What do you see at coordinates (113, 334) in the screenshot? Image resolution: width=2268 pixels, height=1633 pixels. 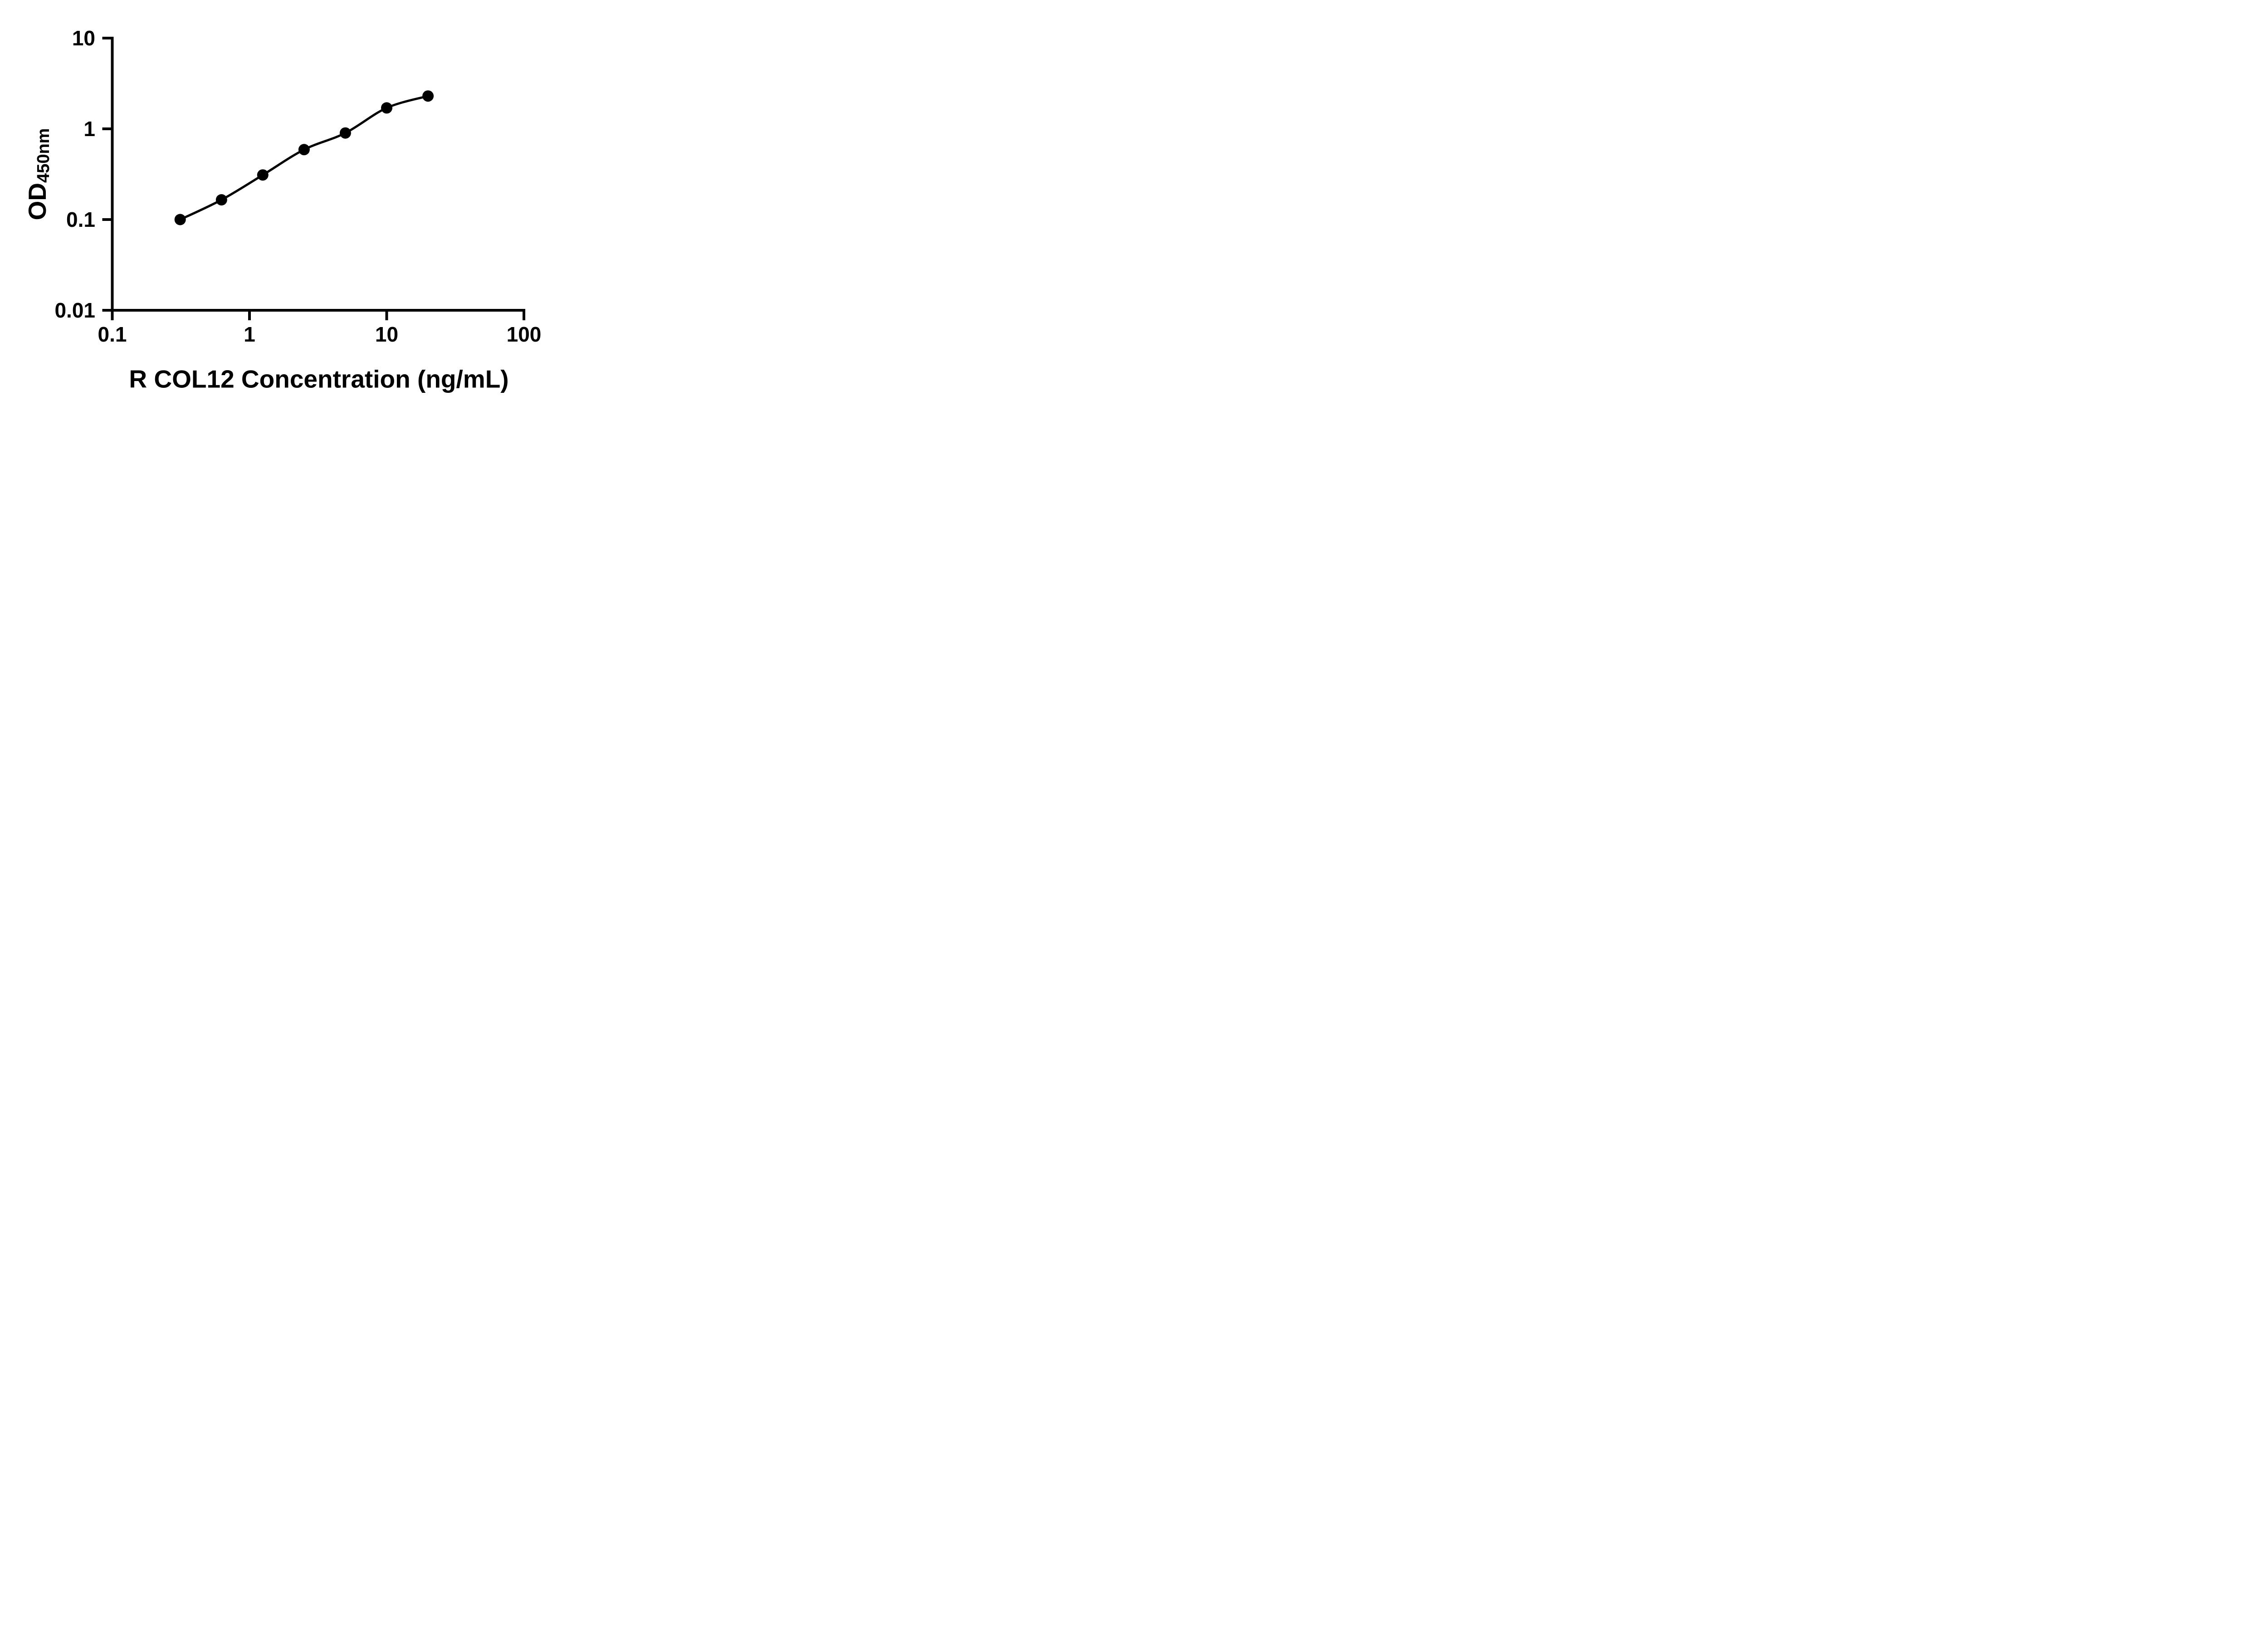 I see `x-tick-label: 0.1` at bounding box center [113, 334].